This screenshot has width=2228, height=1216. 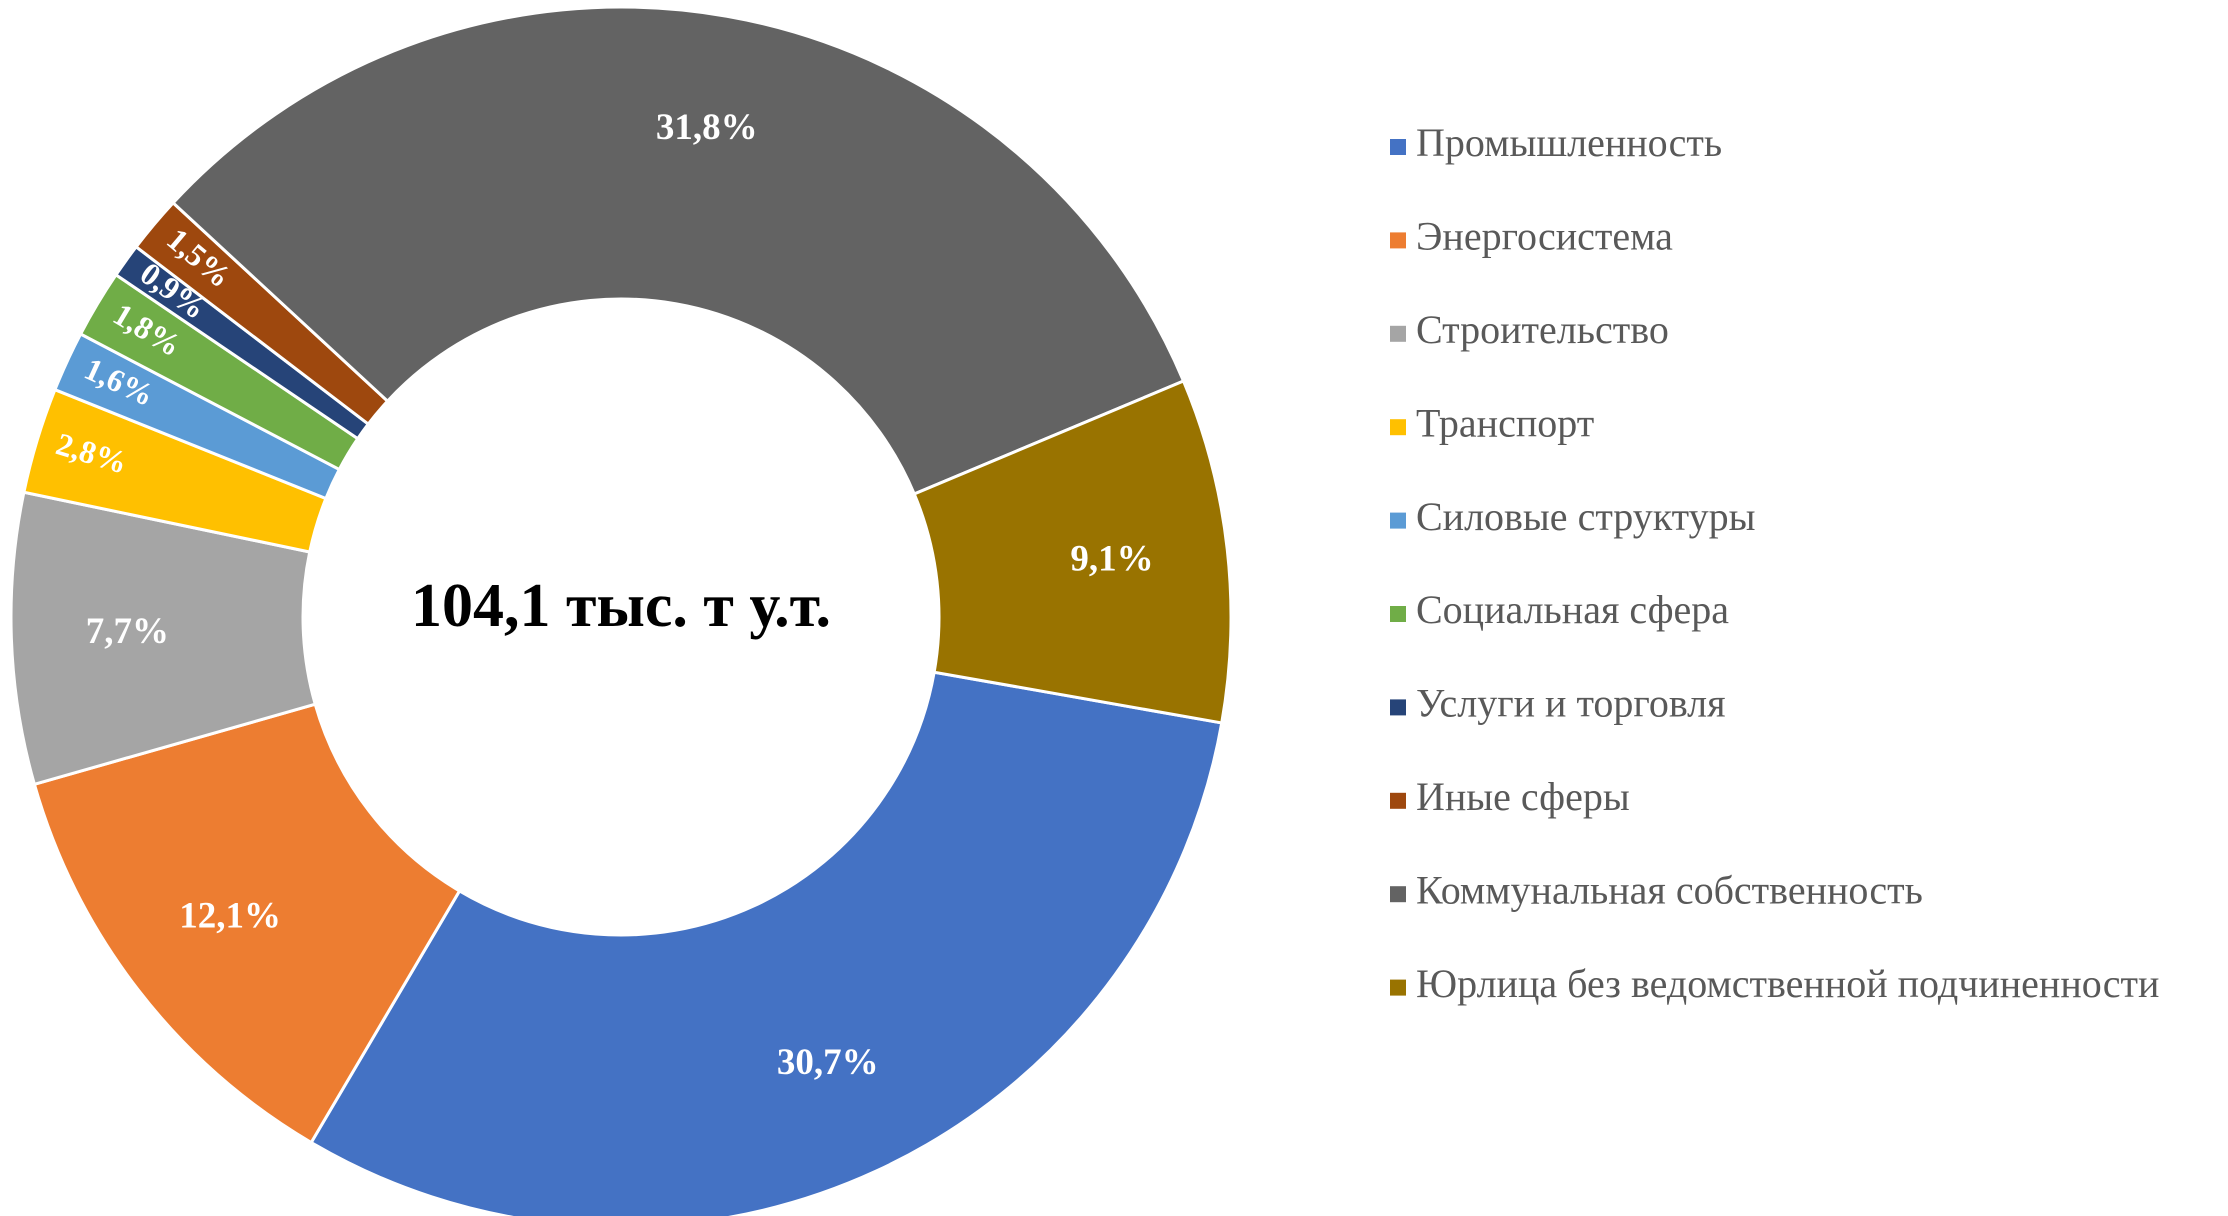 I want to click on legend-label: Коммунальная собственность, so click(x=1669, y=889).